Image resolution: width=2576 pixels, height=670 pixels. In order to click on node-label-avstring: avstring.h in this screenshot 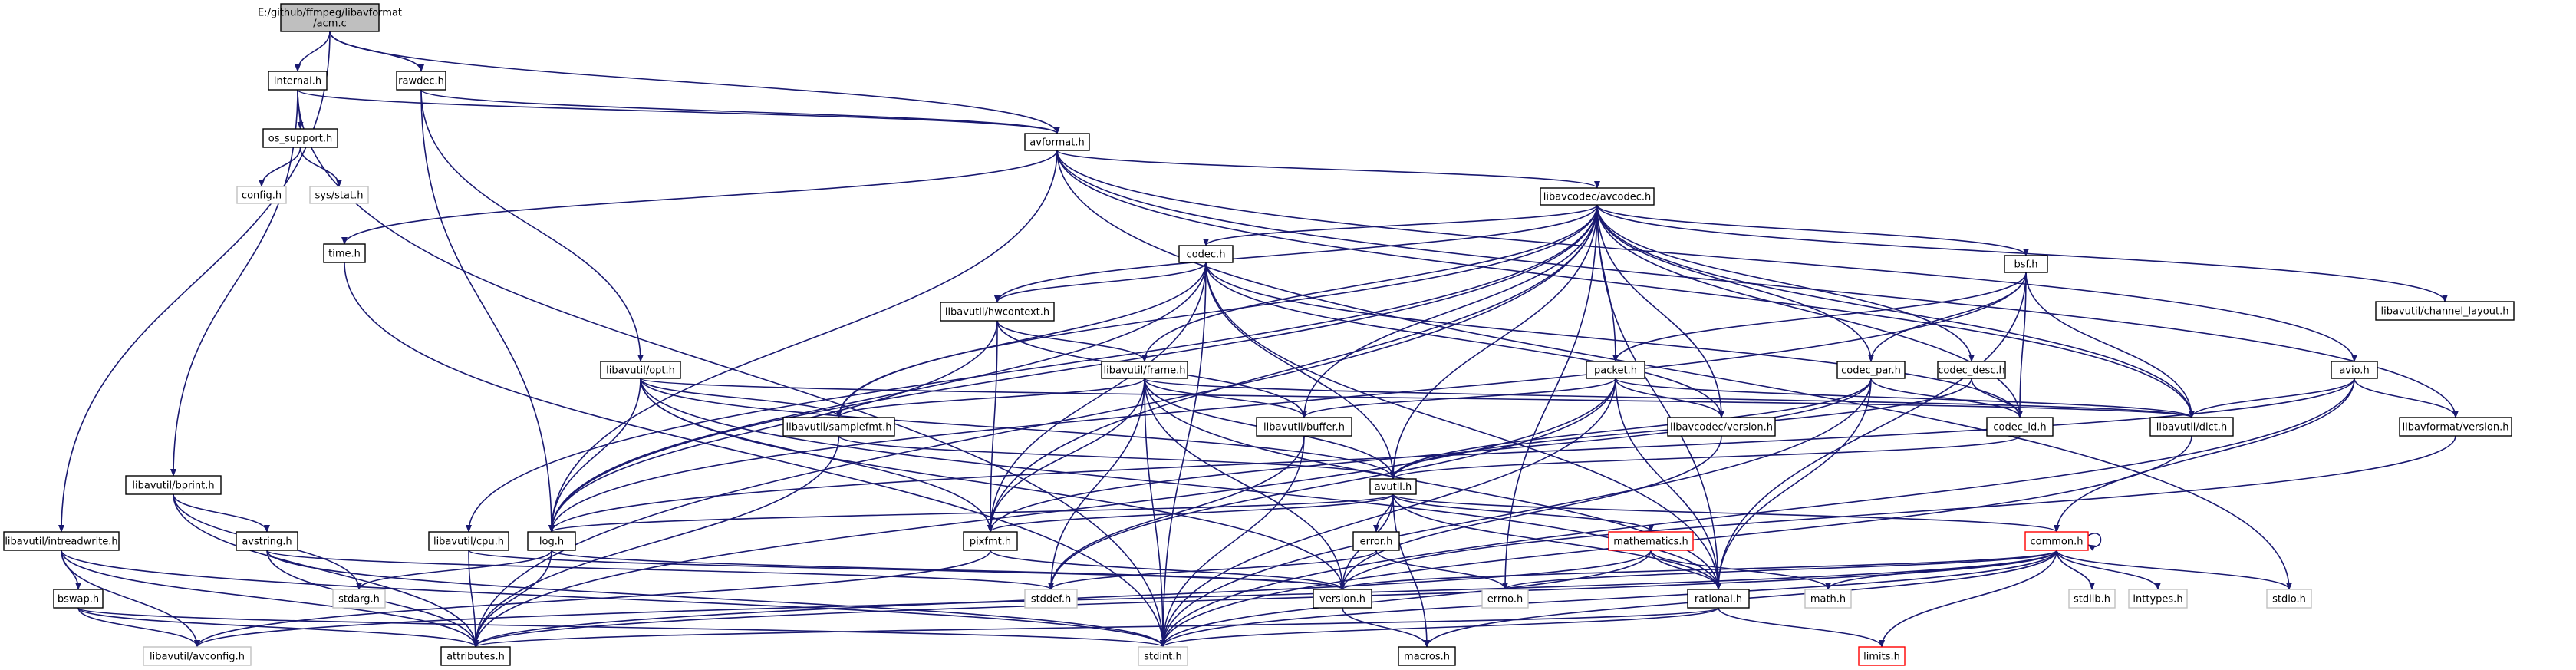, I will do `click(267, 542)`.